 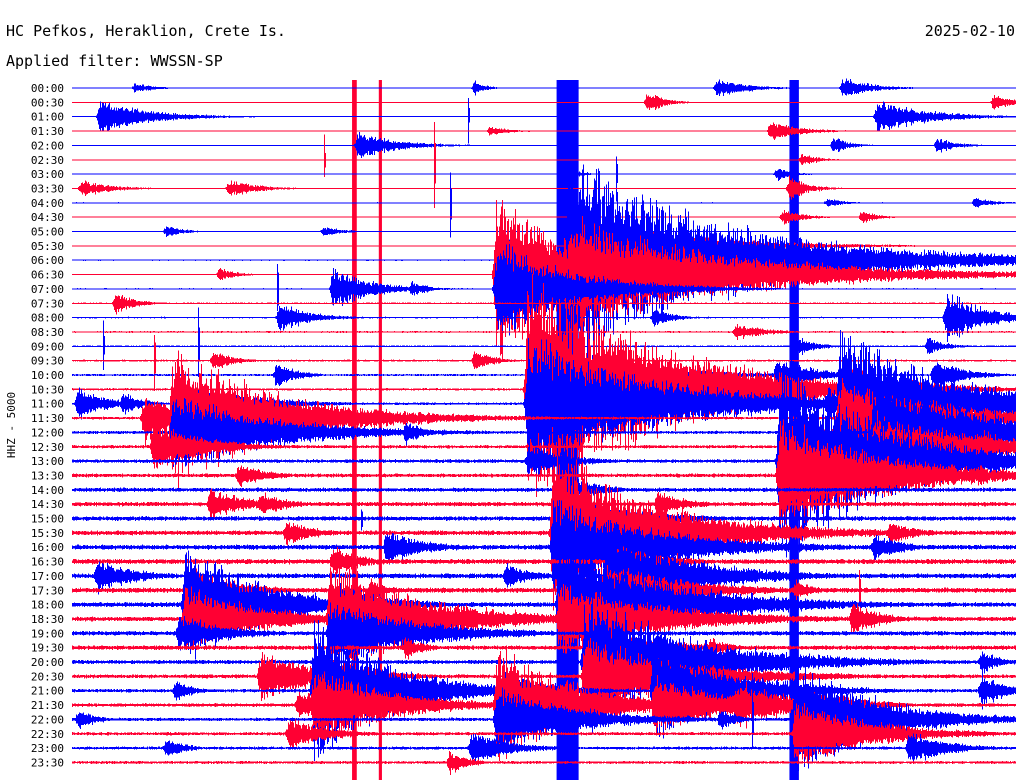 I want to click on row-time-label: 00:30, so click(x=47, y=102).